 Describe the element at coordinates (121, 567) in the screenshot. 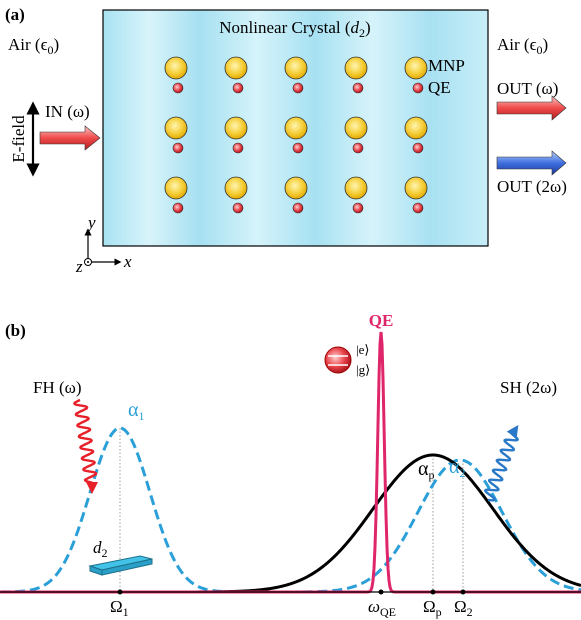

I see `crystal-icon-side` at that location.